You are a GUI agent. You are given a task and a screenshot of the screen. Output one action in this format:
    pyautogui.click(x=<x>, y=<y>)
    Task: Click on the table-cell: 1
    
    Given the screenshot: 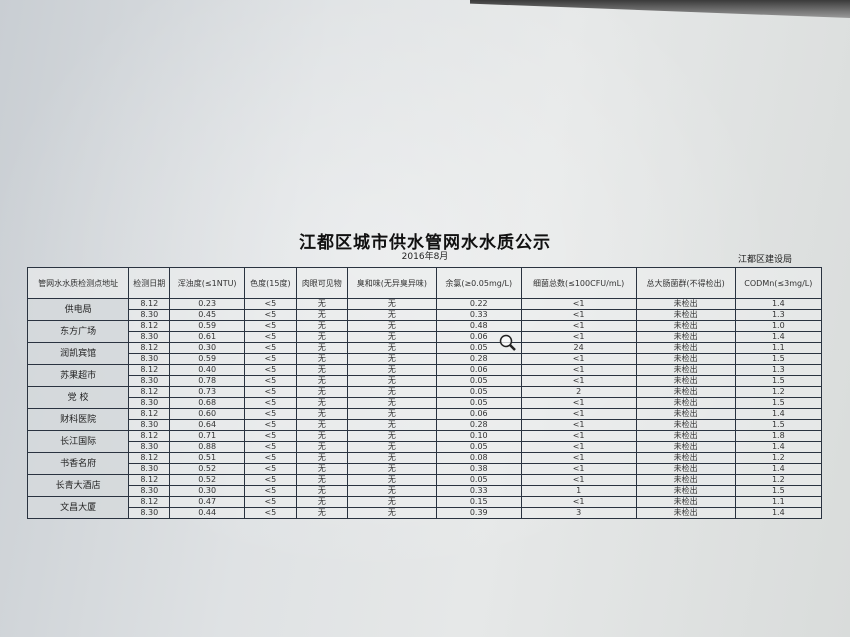 What is the action you would take?
    pyautogui.click(x=578, y=491)
    